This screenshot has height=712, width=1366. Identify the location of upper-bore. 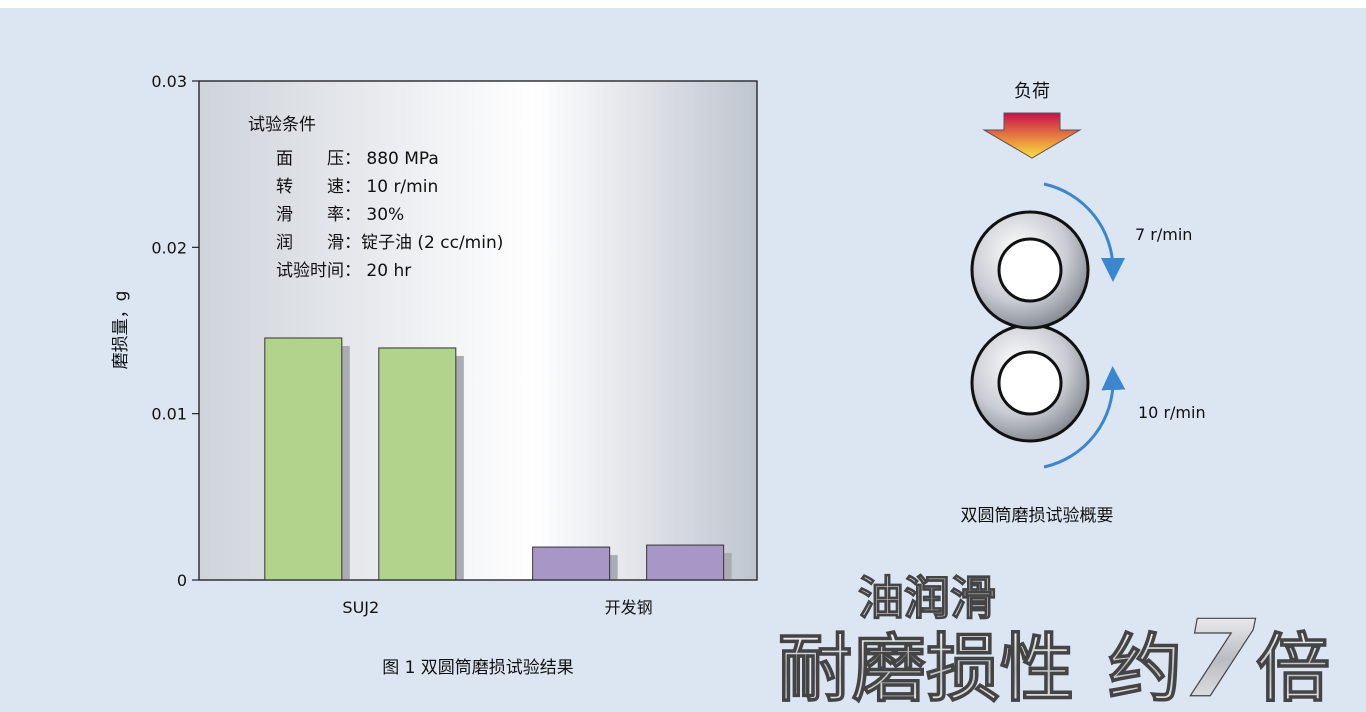
(1030, 270).